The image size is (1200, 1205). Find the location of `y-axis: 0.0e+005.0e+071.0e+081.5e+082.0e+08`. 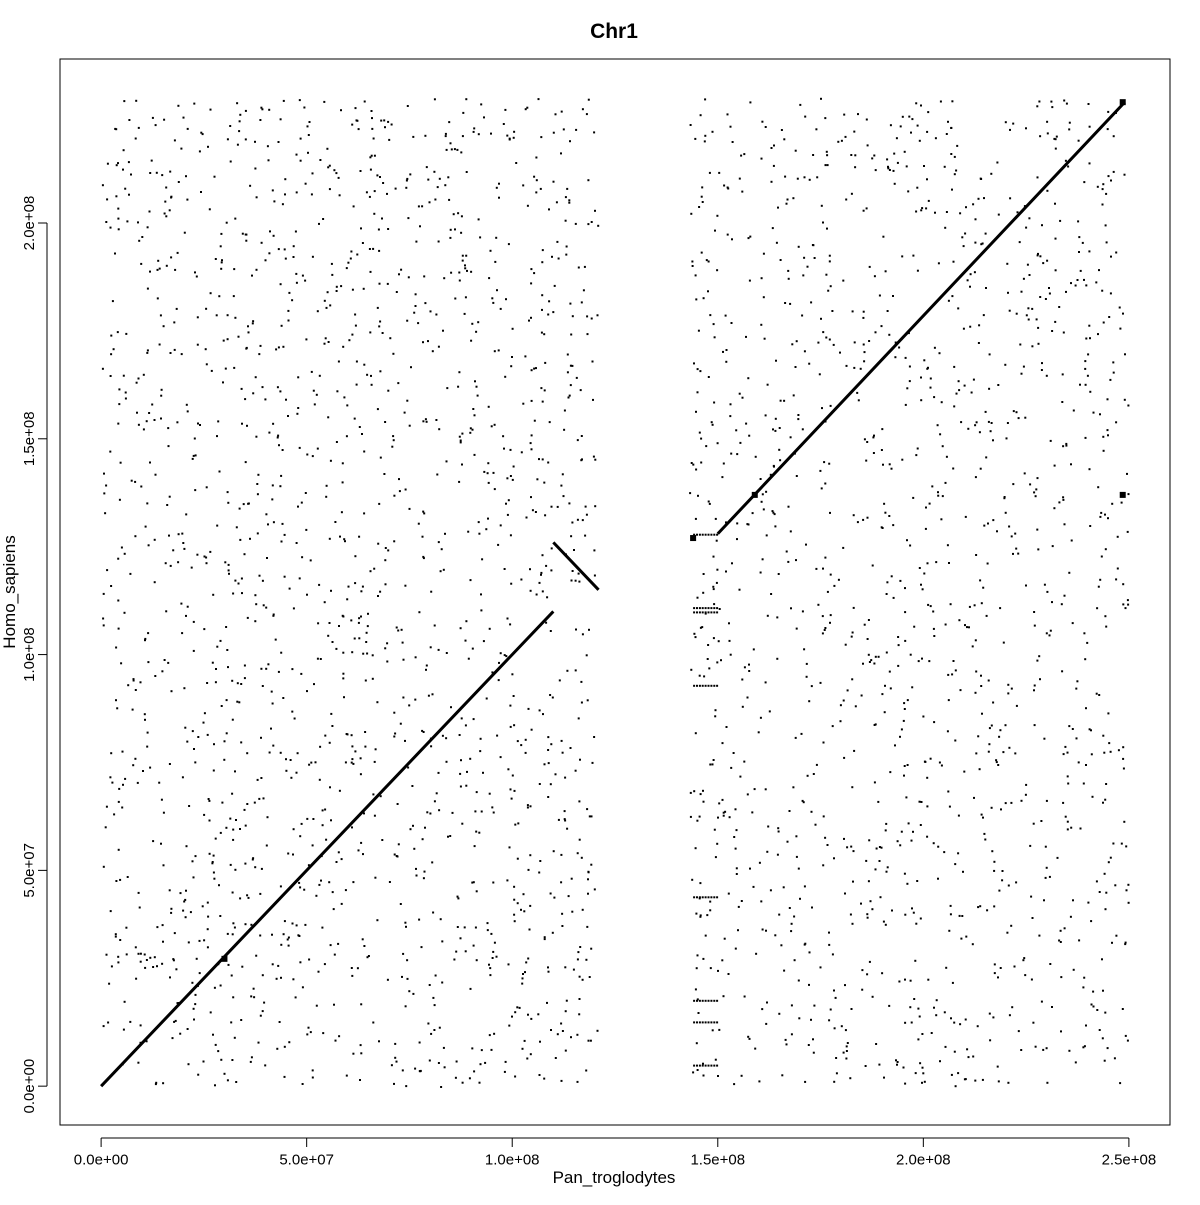

y-axis: 0.0e+005.0e+071.0e+081.5e+082.0e+08 is located at coordinates (34, 654).